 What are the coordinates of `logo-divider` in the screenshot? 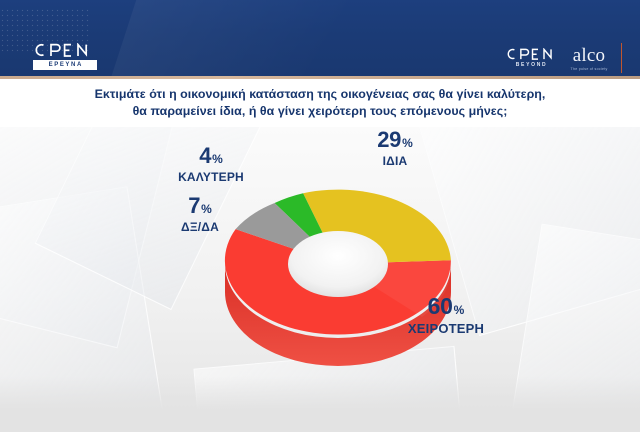 It's located at (621, 58).